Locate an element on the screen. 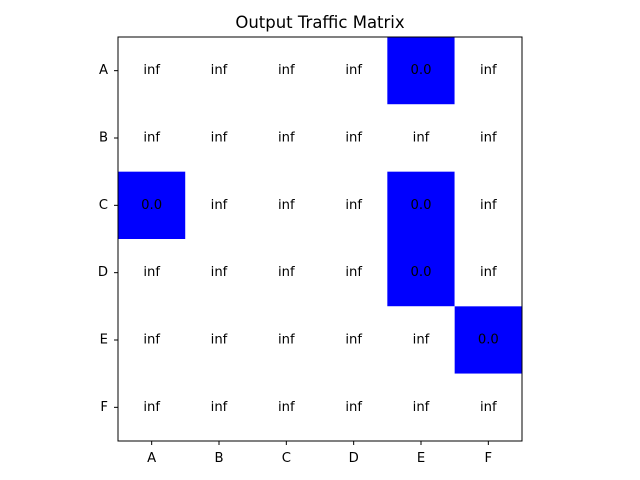 The image size is (640, 480). x-tick-label: C is located at coordinates (286, 458).